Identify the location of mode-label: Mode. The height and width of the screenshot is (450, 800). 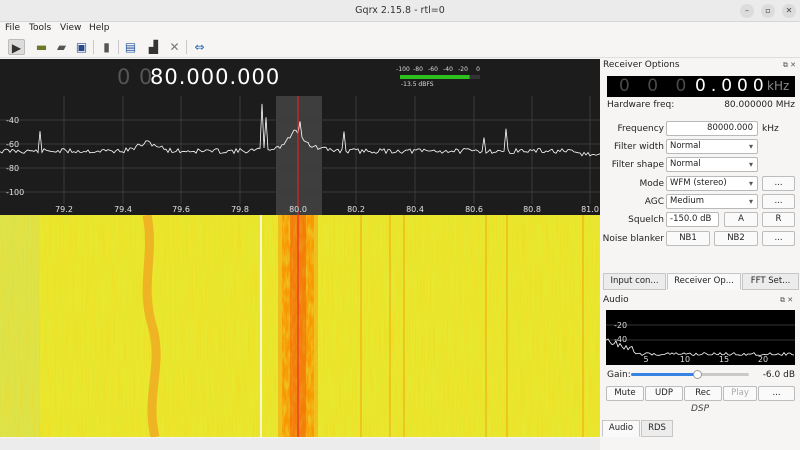
(651, 184).